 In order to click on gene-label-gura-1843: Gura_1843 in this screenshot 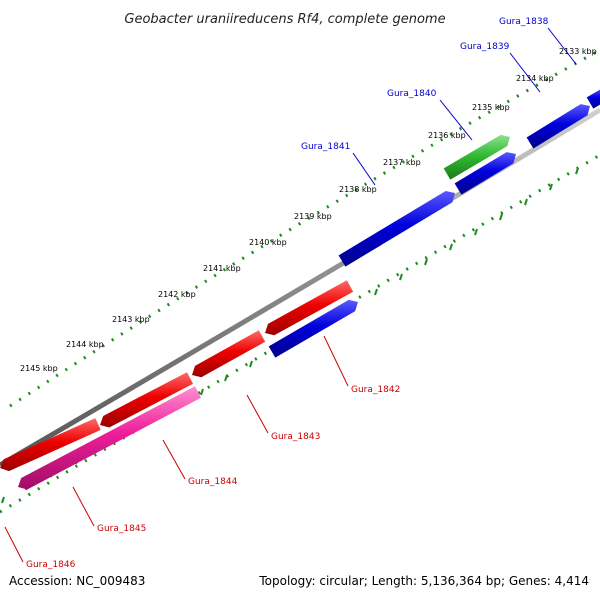, I will do `click(295, 437)`.